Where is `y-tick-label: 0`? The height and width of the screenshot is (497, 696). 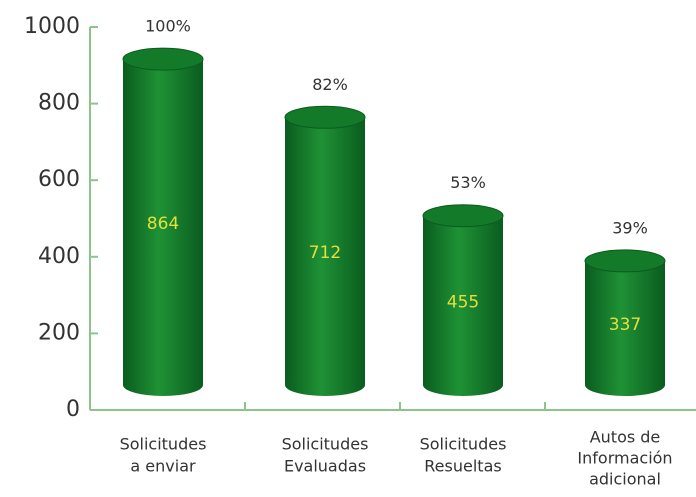 y-tick-label: 0 is located at coordinates (73, 409).